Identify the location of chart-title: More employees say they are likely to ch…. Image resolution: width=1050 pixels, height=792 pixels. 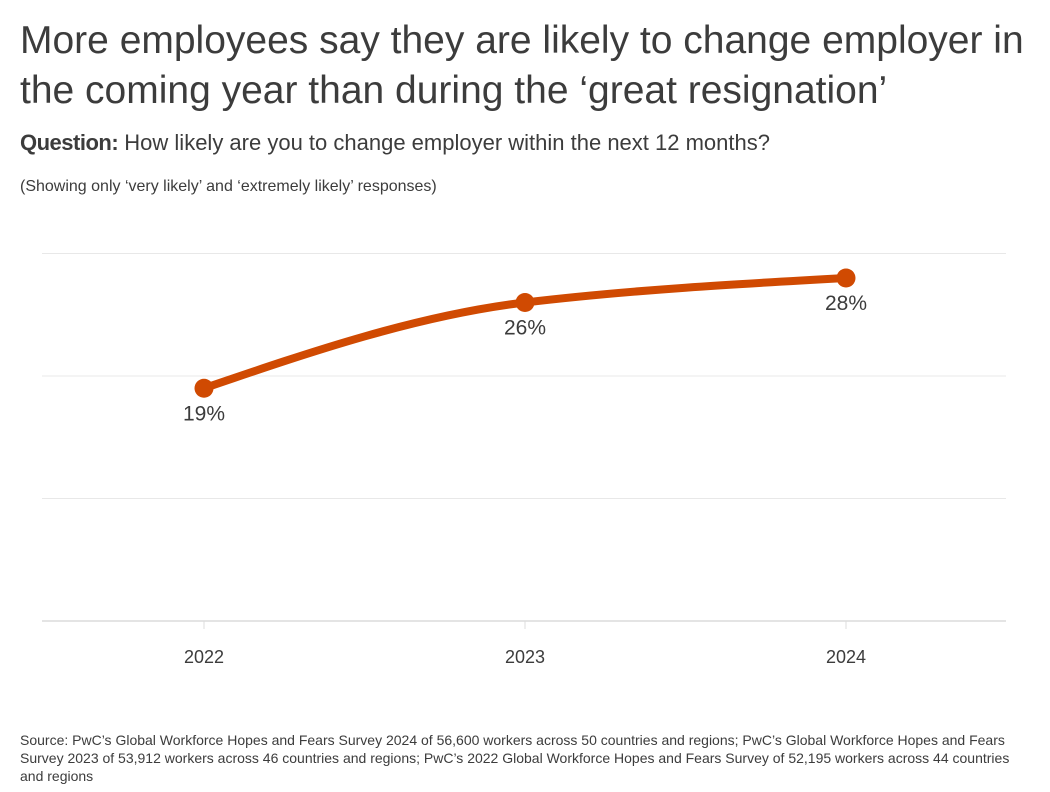
(522, 65).